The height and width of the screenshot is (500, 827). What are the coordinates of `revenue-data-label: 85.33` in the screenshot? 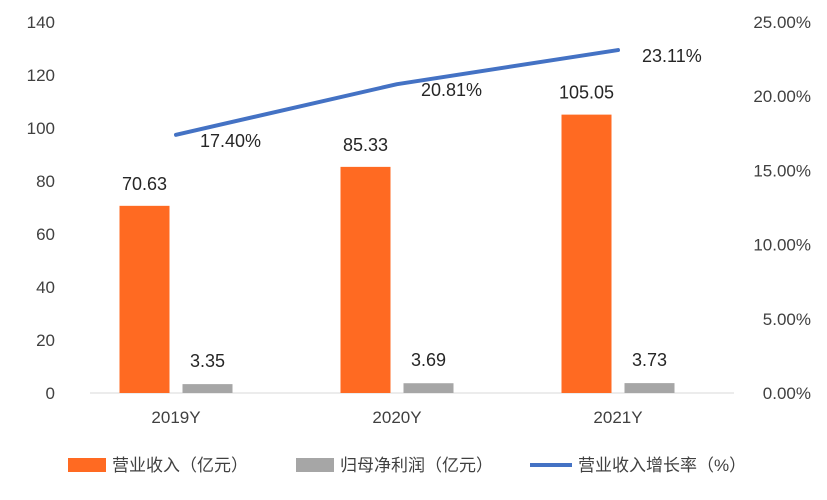 It's located at (365, 145).